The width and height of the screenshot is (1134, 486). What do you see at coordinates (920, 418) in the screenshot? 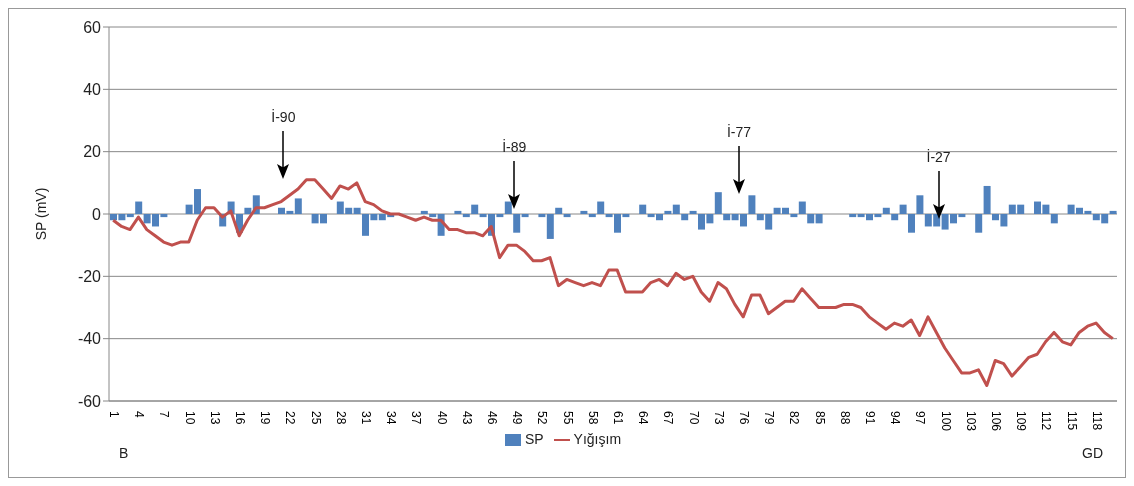
I see `x-tick-label: 97` at bounding box center [920, 418].